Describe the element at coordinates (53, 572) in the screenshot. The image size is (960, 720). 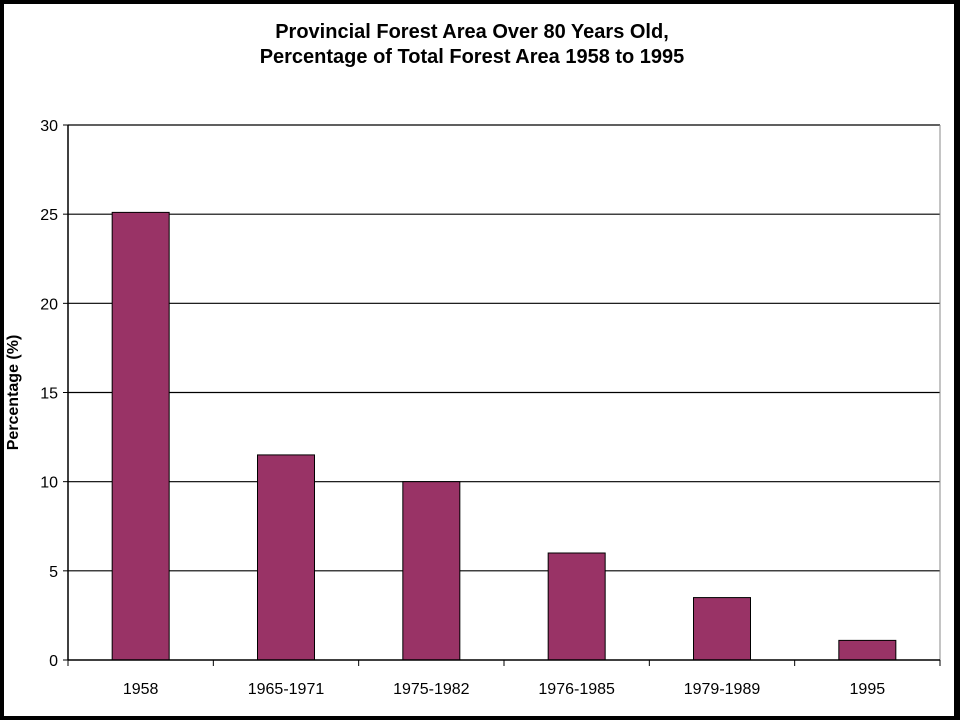
I see `y-tick-label: 5` at that location.